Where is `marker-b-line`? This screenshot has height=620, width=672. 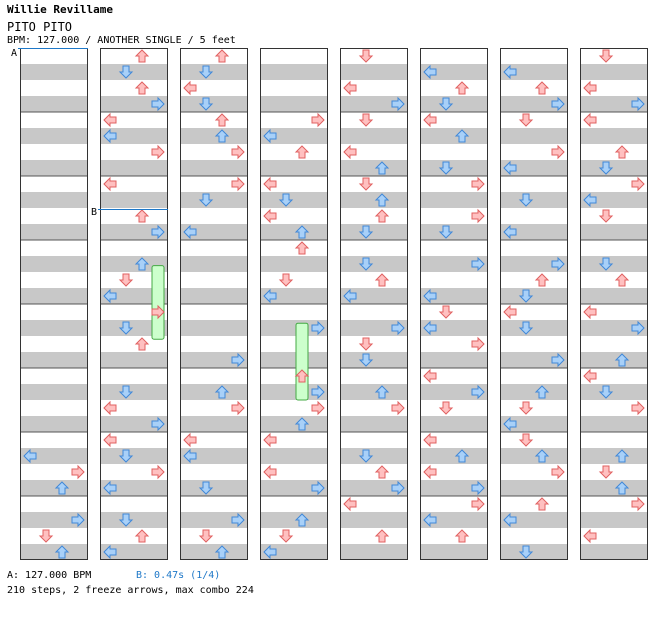
marker-b-line is located at coordinates (133, 209).